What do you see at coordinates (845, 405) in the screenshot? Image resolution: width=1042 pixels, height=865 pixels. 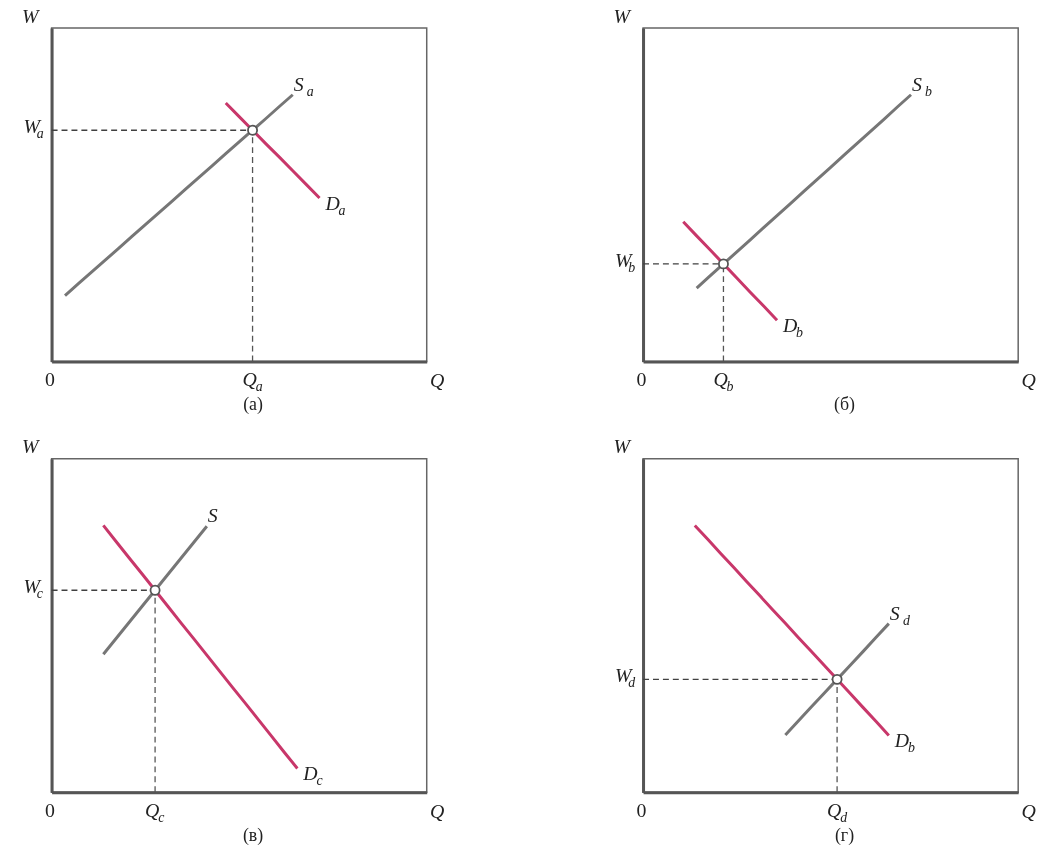 I see `text: (б)` at bounding box center [845, 405].